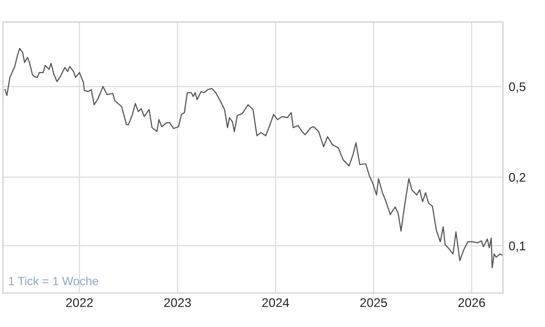 Image resolution: width=545 pixels, height=327 pixels. What do you see at coordinates (79, 303) in the screenshot?
I see `x-tick-label: 2022` at bounding box center [79, 303].